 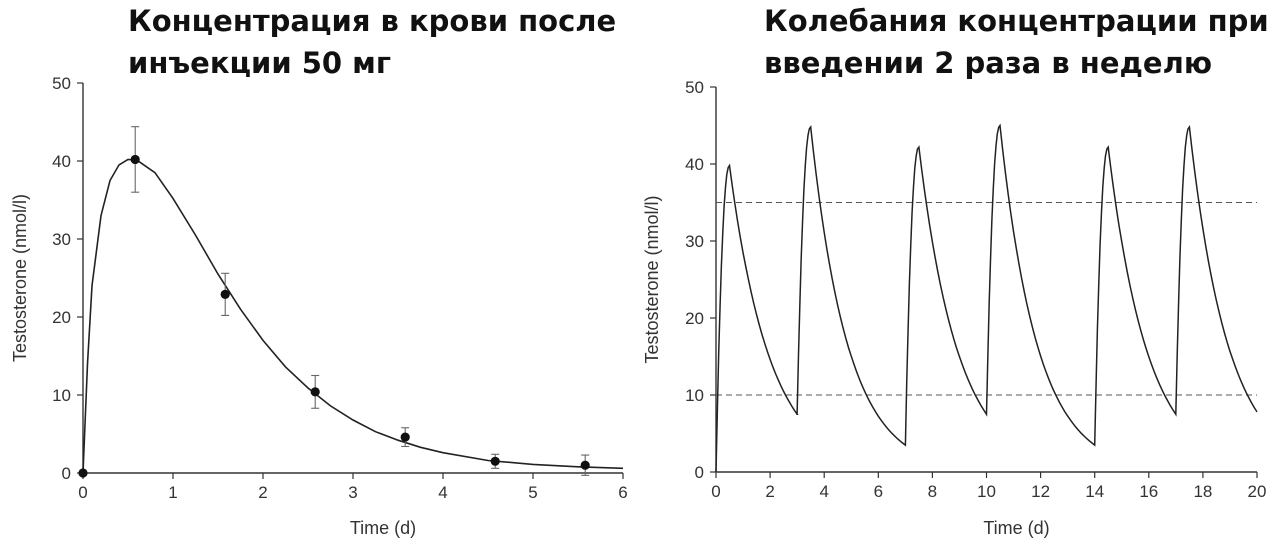 I want to click on chart2-y-tick-label: 0, so click(x=699, y=472).